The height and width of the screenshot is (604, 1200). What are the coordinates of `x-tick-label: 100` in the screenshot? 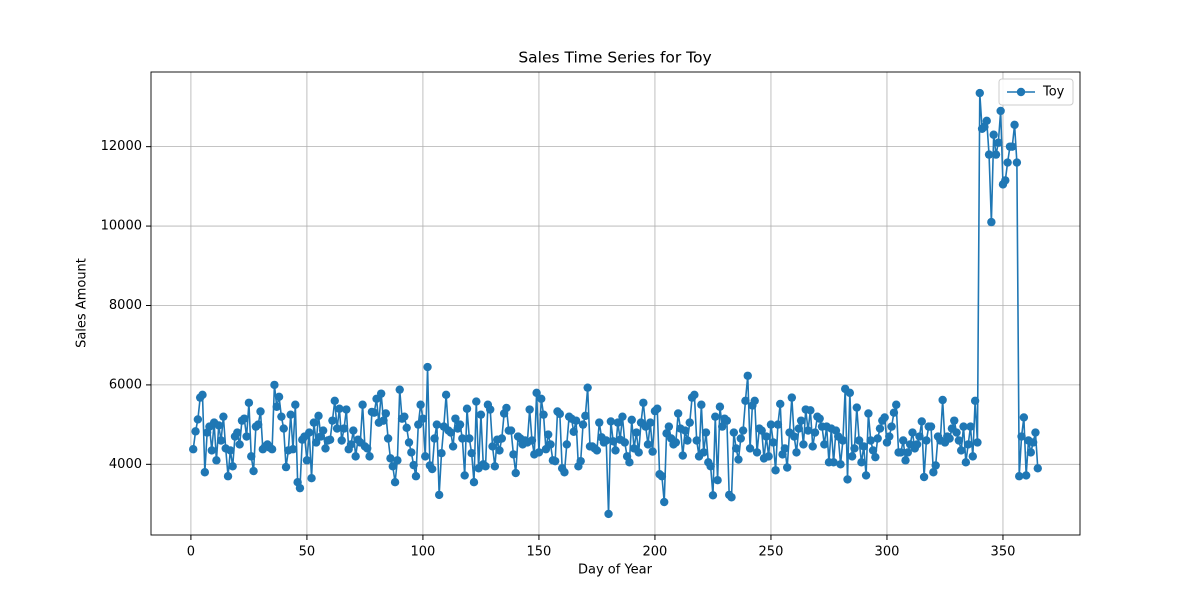 It's located at (423, 552).